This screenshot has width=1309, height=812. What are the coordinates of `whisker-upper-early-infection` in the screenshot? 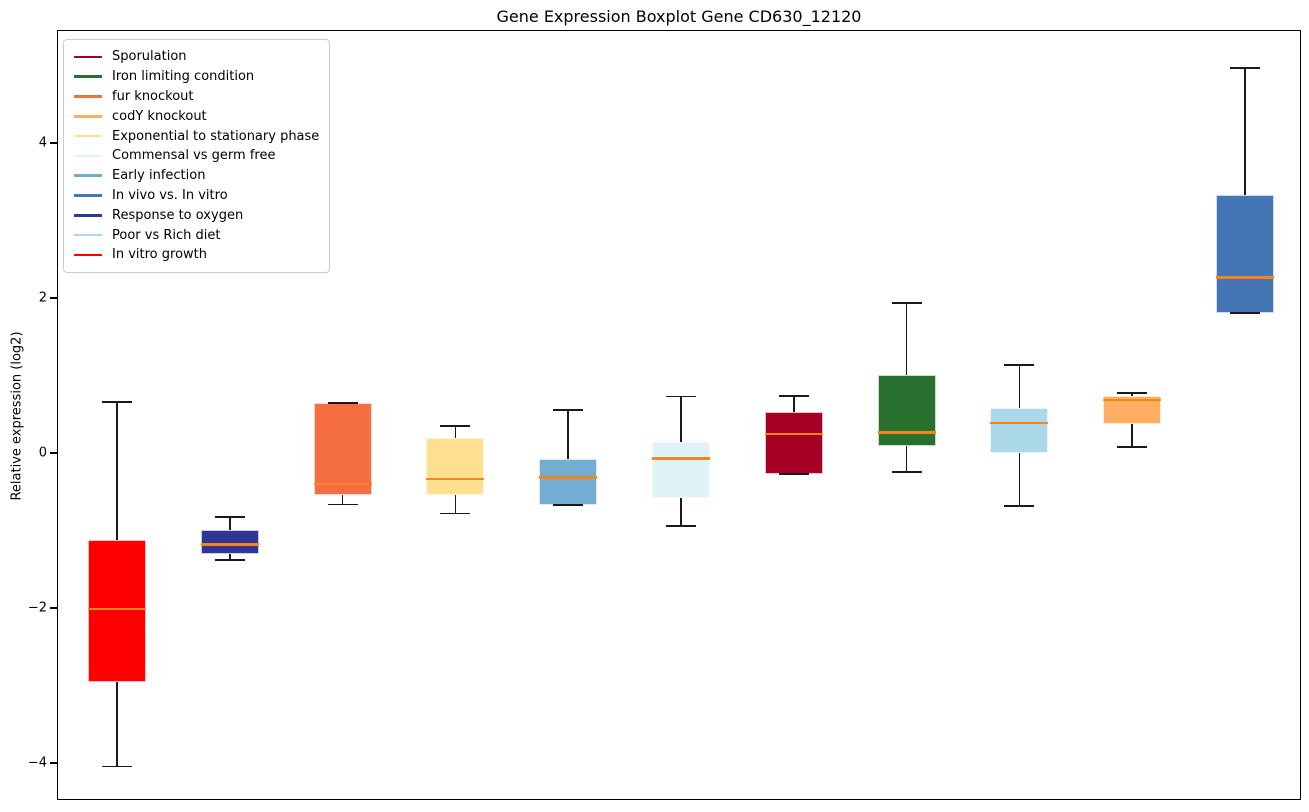 It's located at (568, 434).